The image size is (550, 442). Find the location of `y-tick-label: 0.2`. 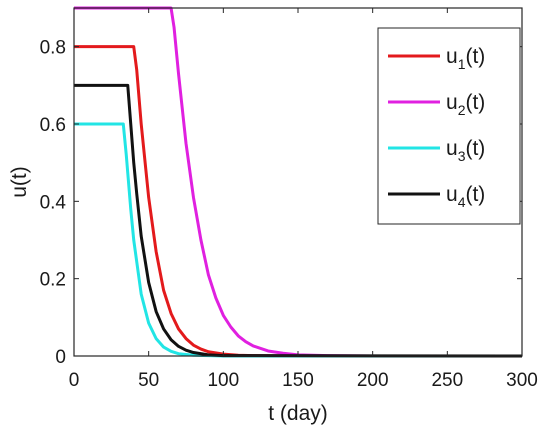

y-tick-label: 0.2 is located at coordinates (53, 280).